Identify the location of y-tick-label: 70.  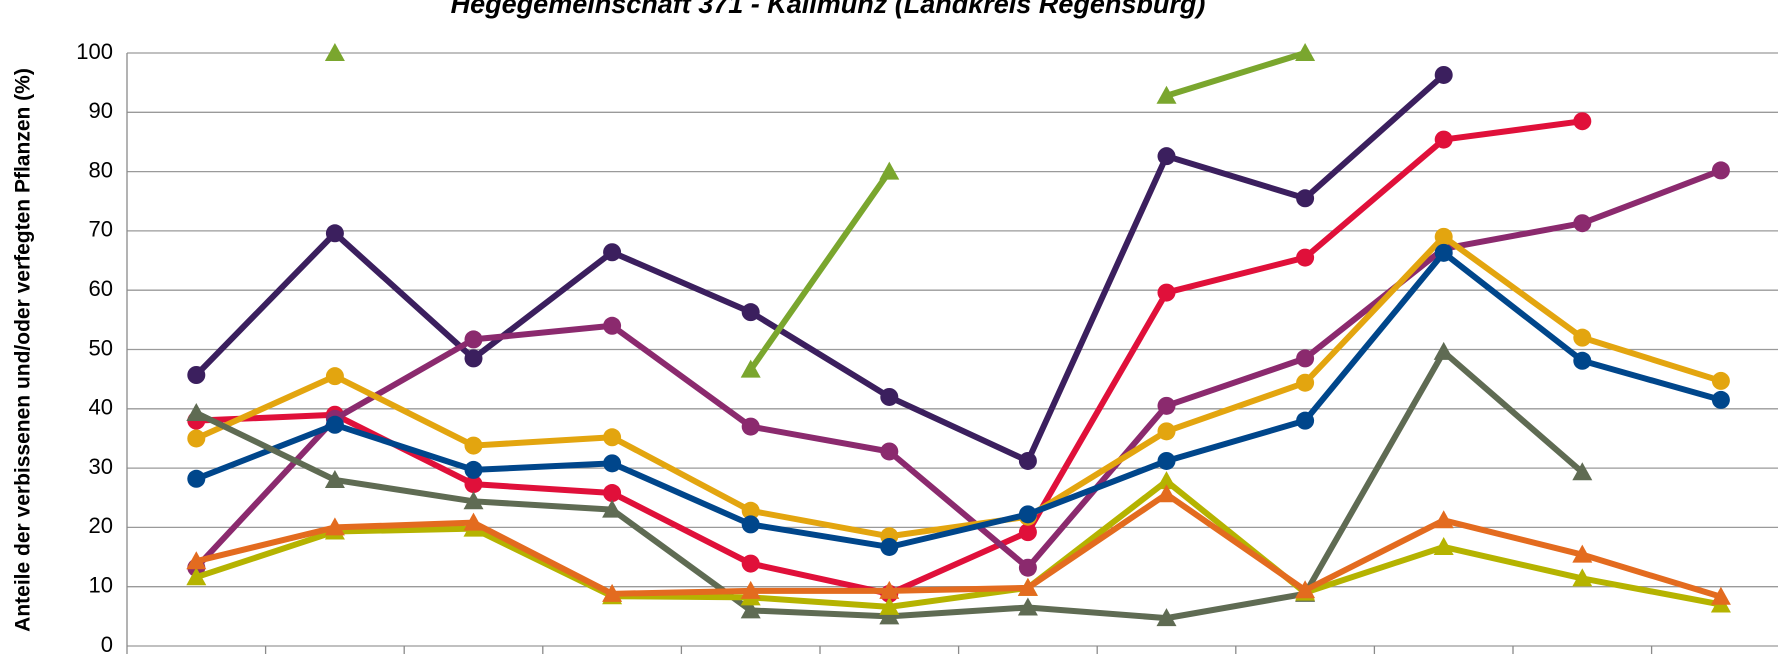
(101, 229).